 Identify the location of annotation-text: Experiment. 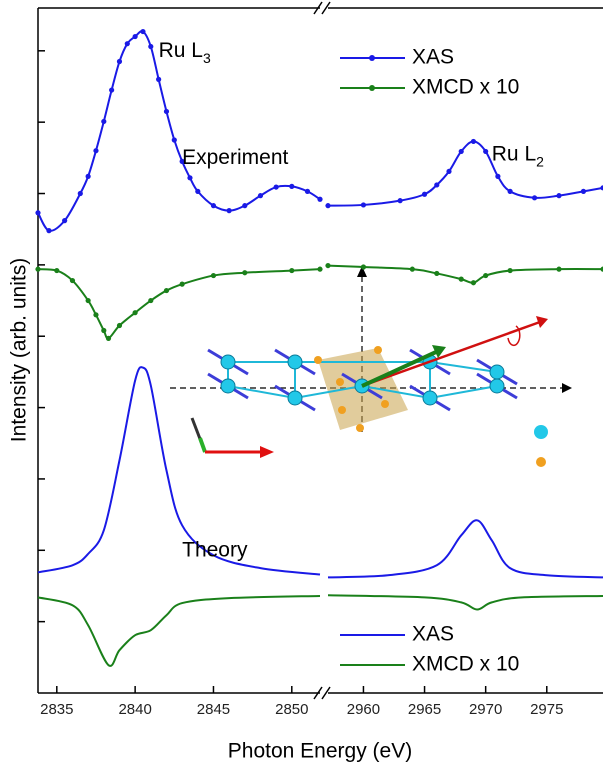
(235, 156).